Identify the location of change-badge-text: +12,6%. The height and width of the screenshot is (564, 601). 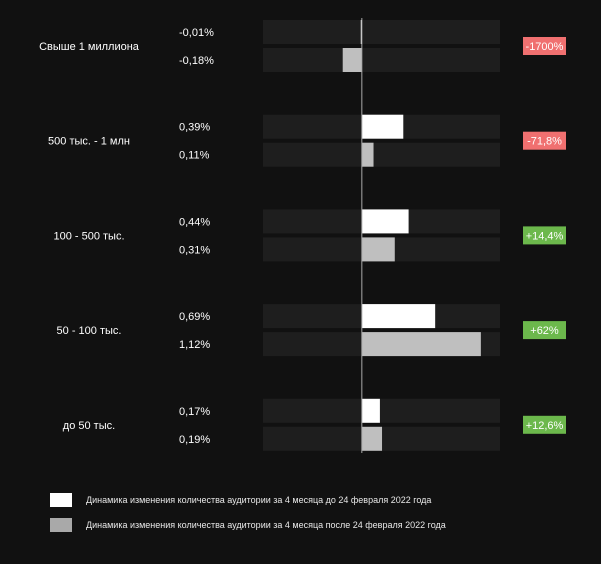
(545, 426).